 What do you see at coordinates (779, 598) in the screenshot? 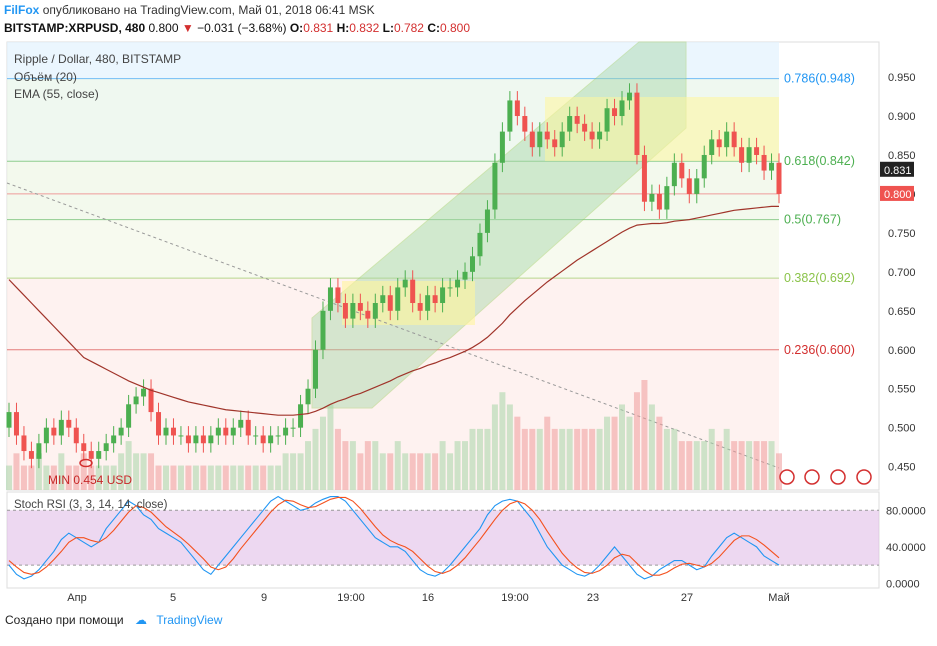
I see `x-tick-label: Май` at bounding box center [779, 598].